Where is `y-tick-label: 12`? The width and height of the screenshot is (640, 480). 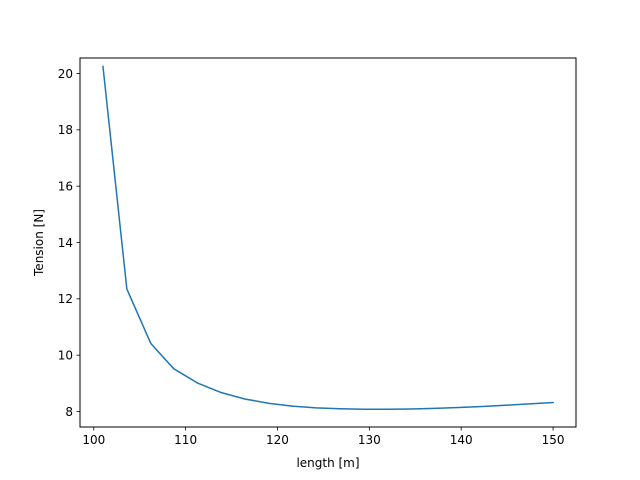
y-tick-label: 12 is located at coordinates (65, 299).